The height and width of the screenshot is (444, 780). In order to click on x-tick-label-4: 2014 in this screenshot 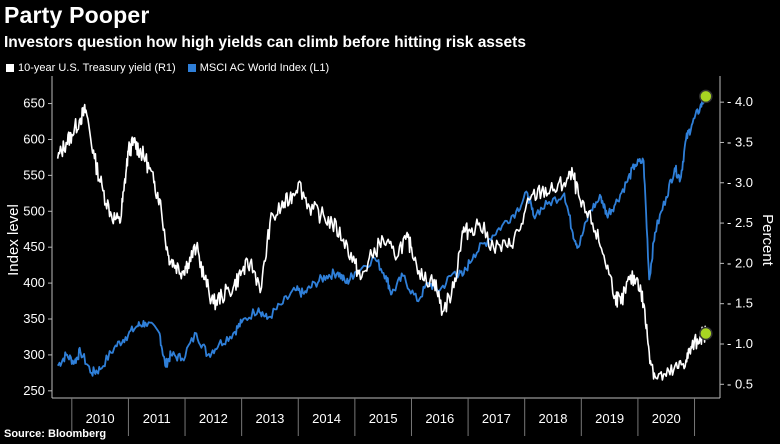, I will do `click(326, 418)`.